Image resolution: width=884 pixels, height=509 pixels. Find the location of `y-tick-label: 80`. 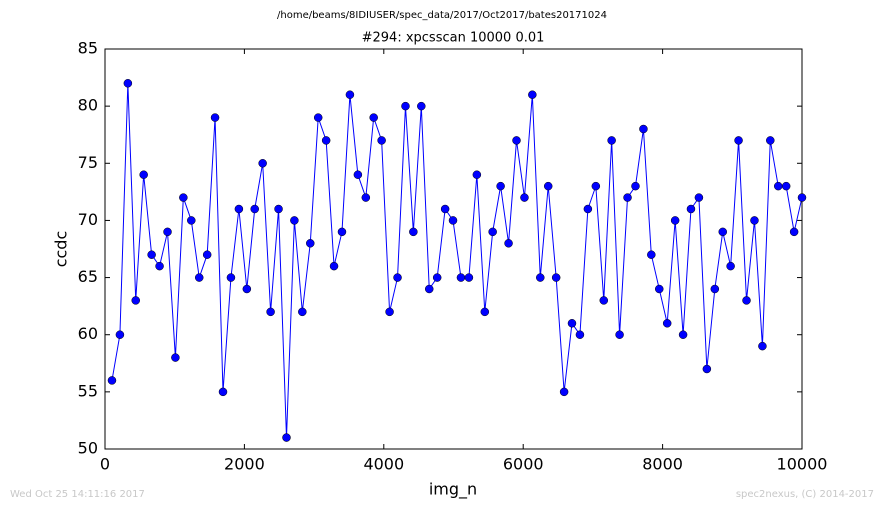

y-tick-label: 80 is located at coordinates (88, 105).